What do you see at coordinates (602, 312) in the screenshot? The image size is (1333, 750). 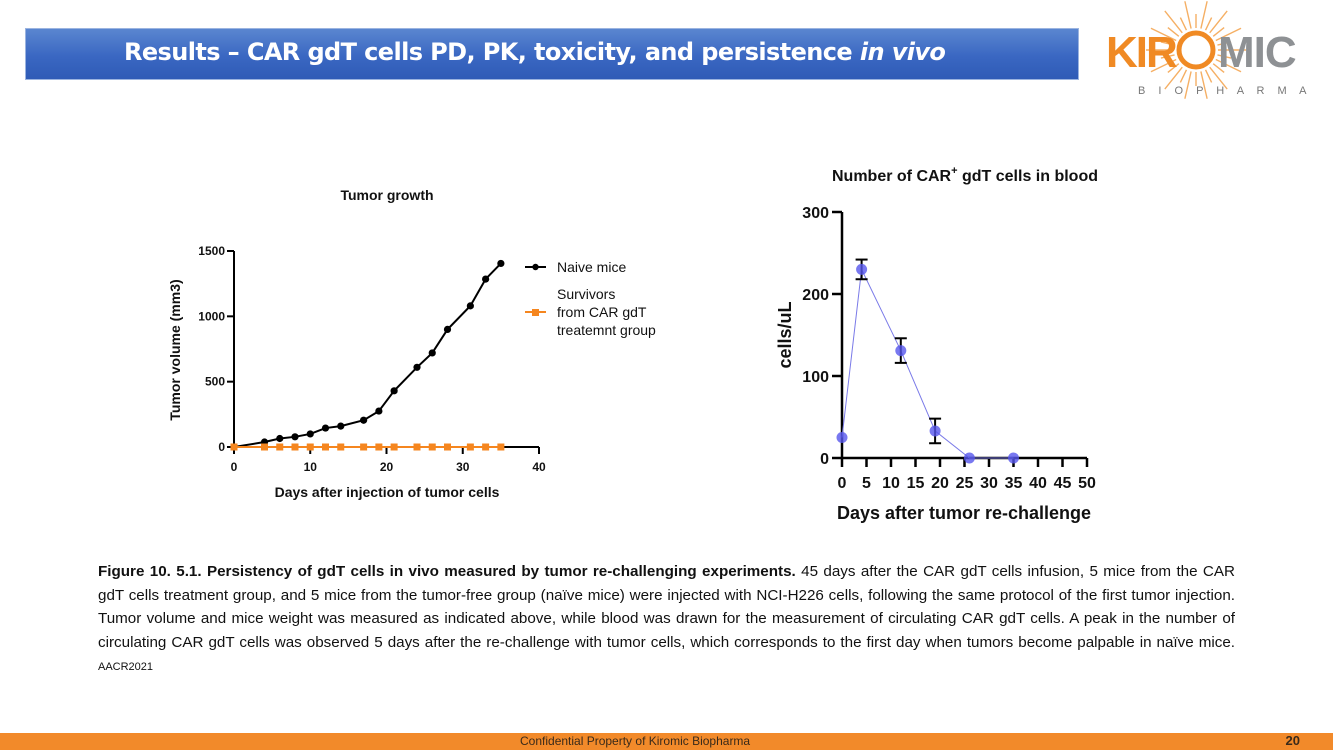 I see `legend-label-survivors: from CAR gdT` at bounding box center [602, 312].